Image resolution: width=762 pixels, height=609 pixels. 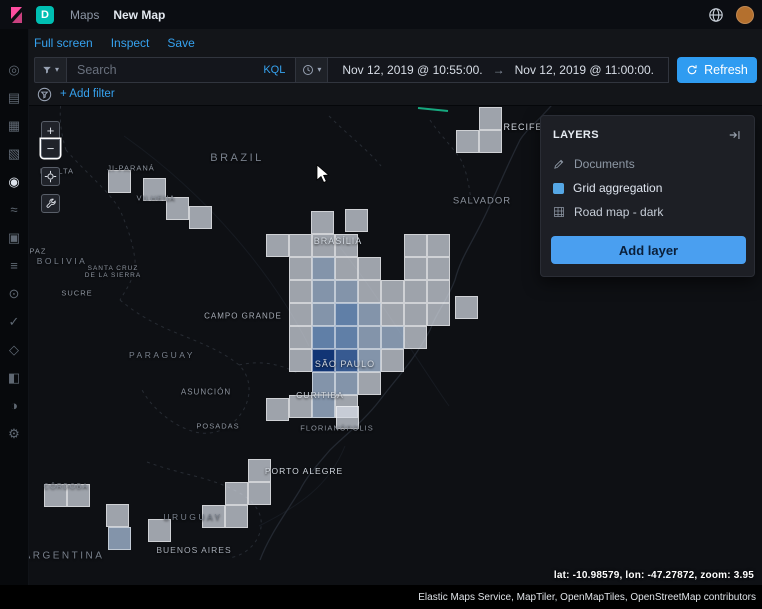 I want to click on layer-item-documents: Documents, so click(x=647, y=164).